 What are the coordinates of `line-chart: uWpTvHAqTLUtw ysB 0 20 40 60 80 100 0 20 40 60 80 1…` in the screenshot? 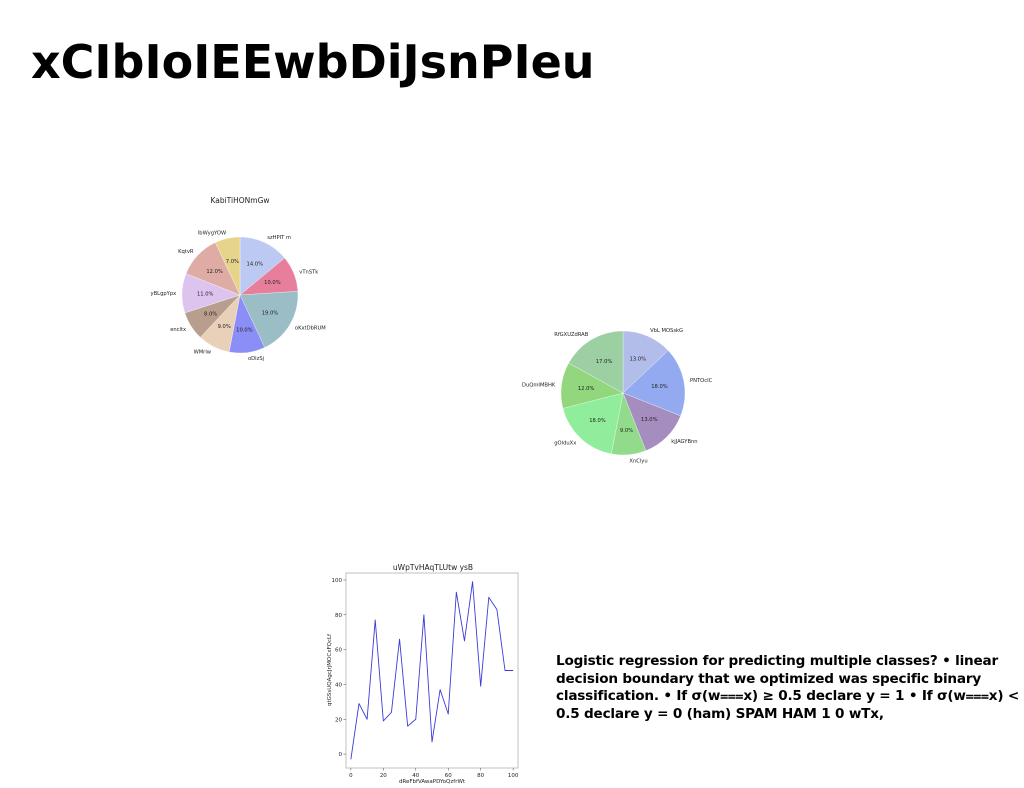 It's located at (423, 674).